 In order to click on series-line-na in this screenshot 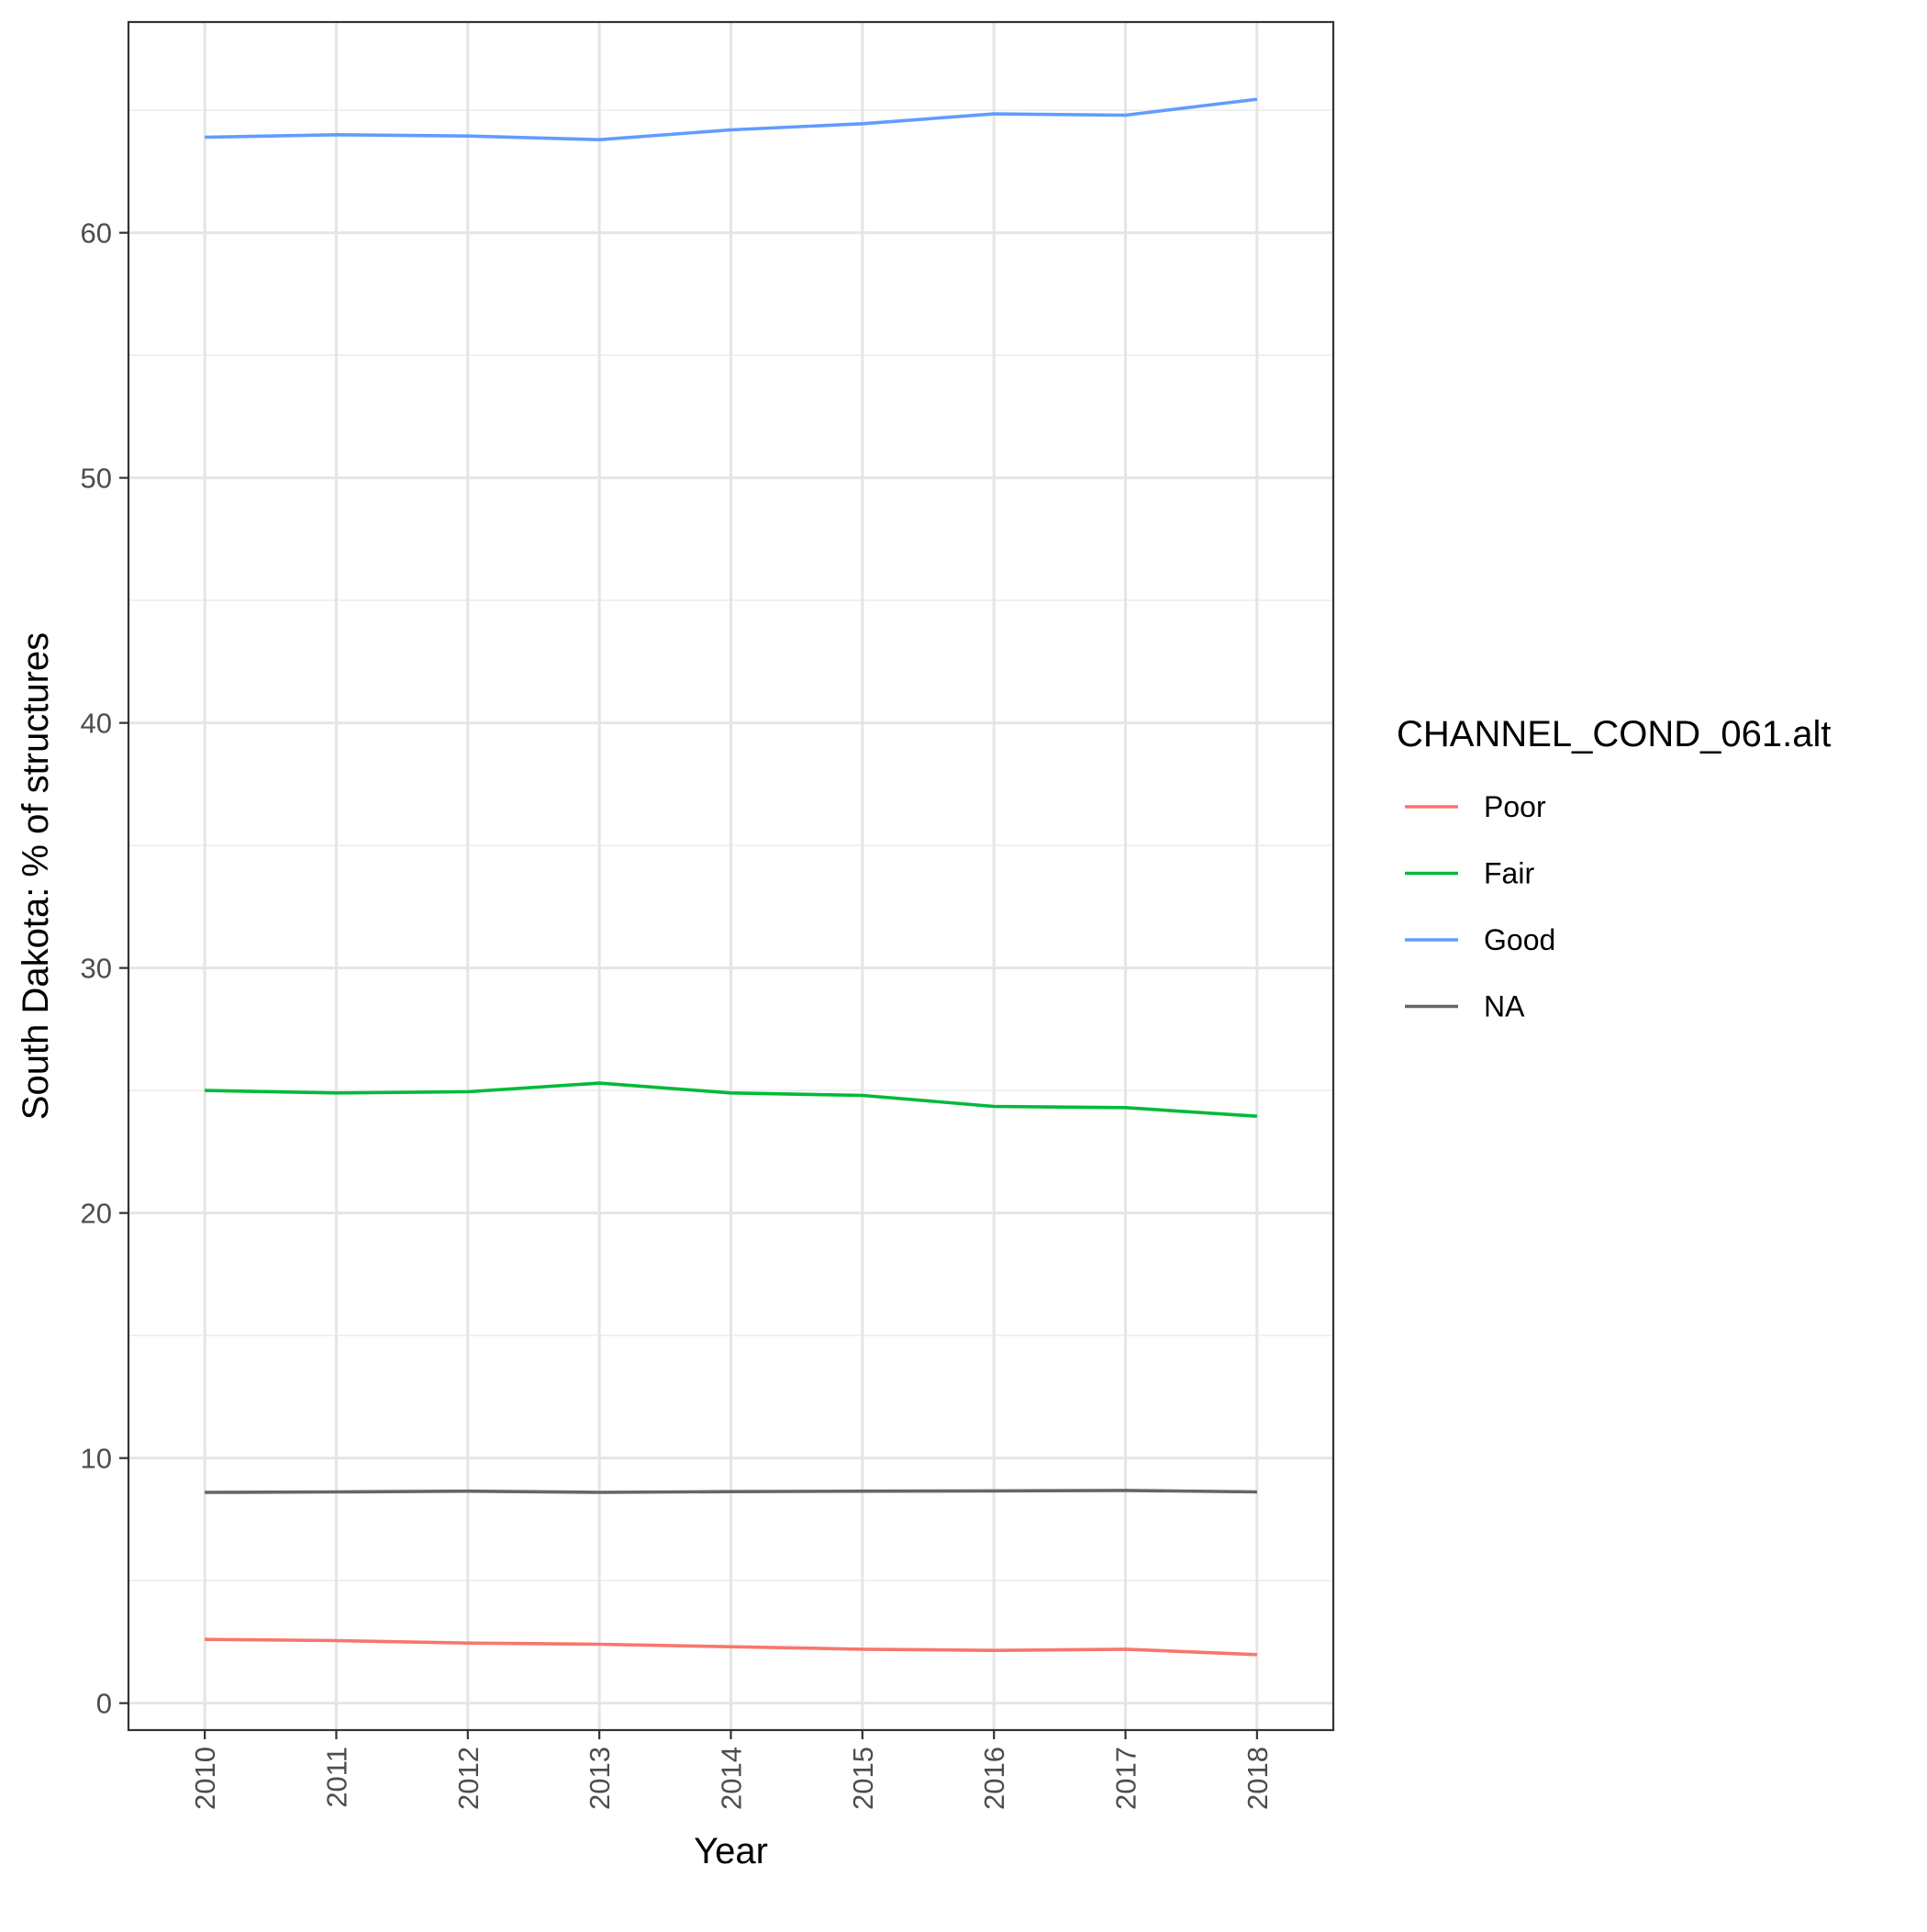, I will do `click(731, 1491)`.